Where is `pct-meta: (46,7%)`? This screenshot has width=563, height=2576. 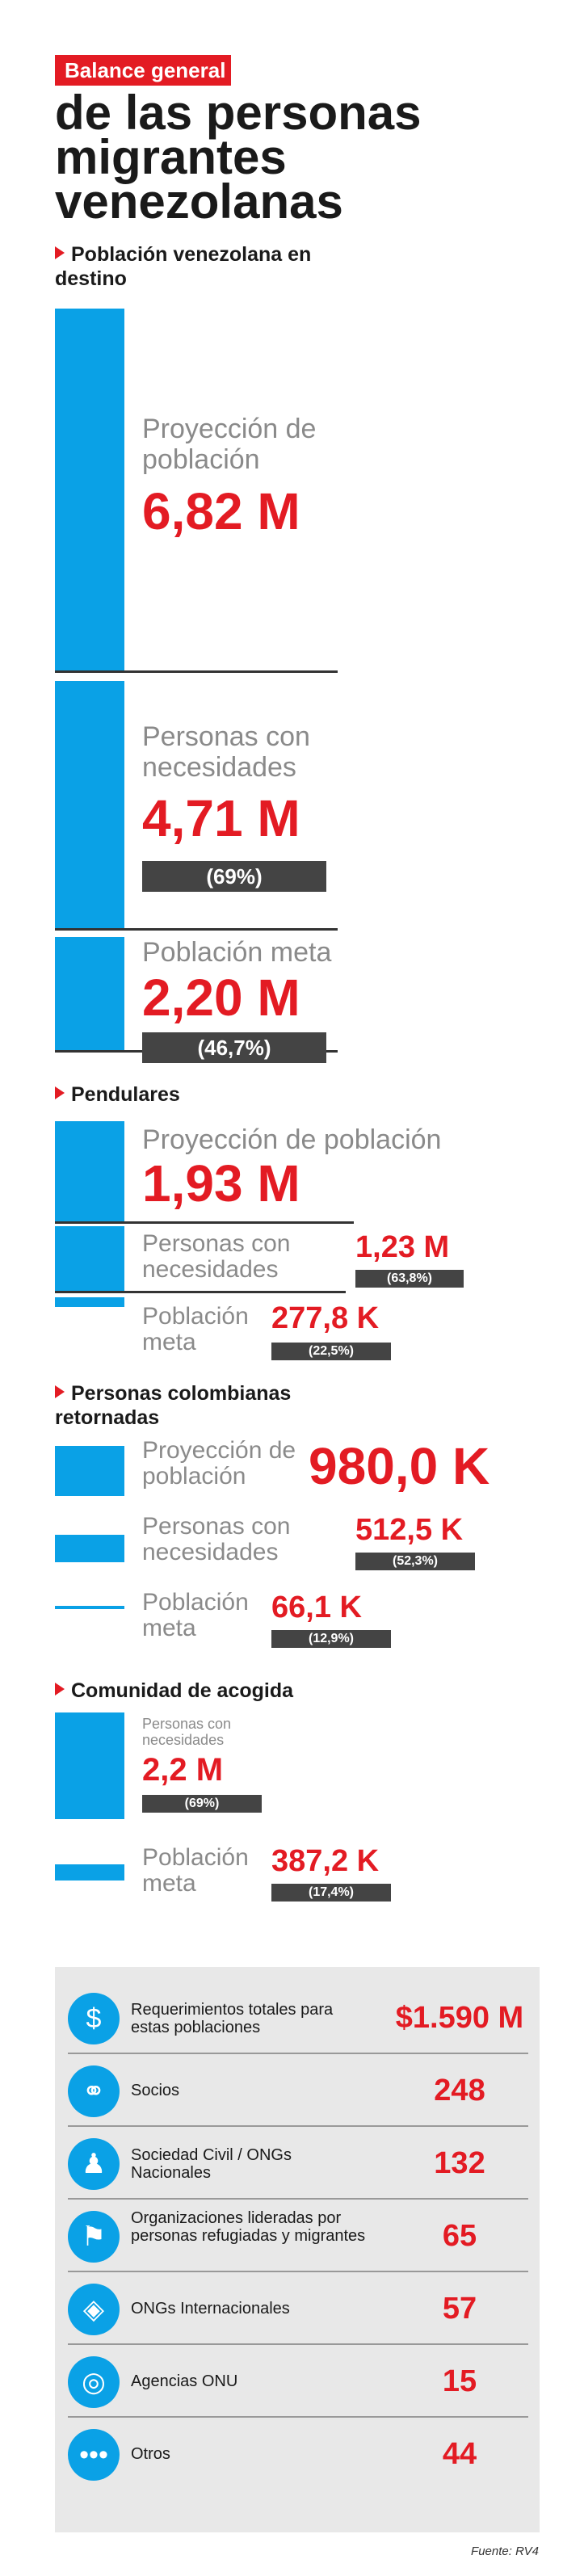 pct-meta: (46,7%) is located at coordinates (234, 1047).